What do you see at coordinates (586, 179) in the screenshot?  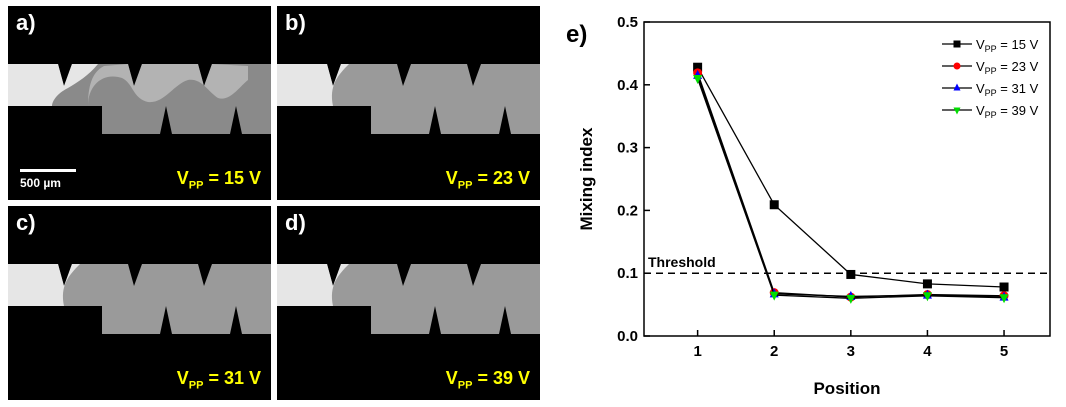 I see `y-axis-label: Mixing index` at bounding box center [586, 179].